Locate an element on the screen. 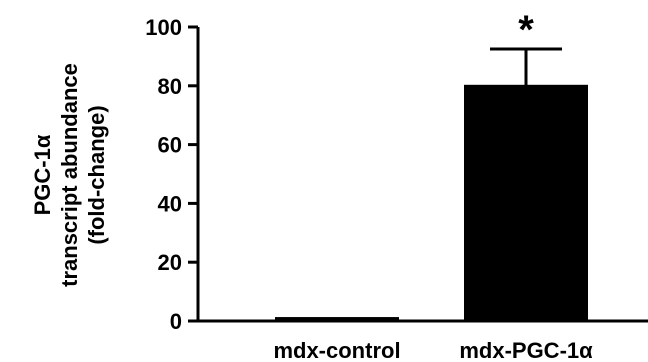  y-tick-label: 100 is located at coordinates (163, 27).